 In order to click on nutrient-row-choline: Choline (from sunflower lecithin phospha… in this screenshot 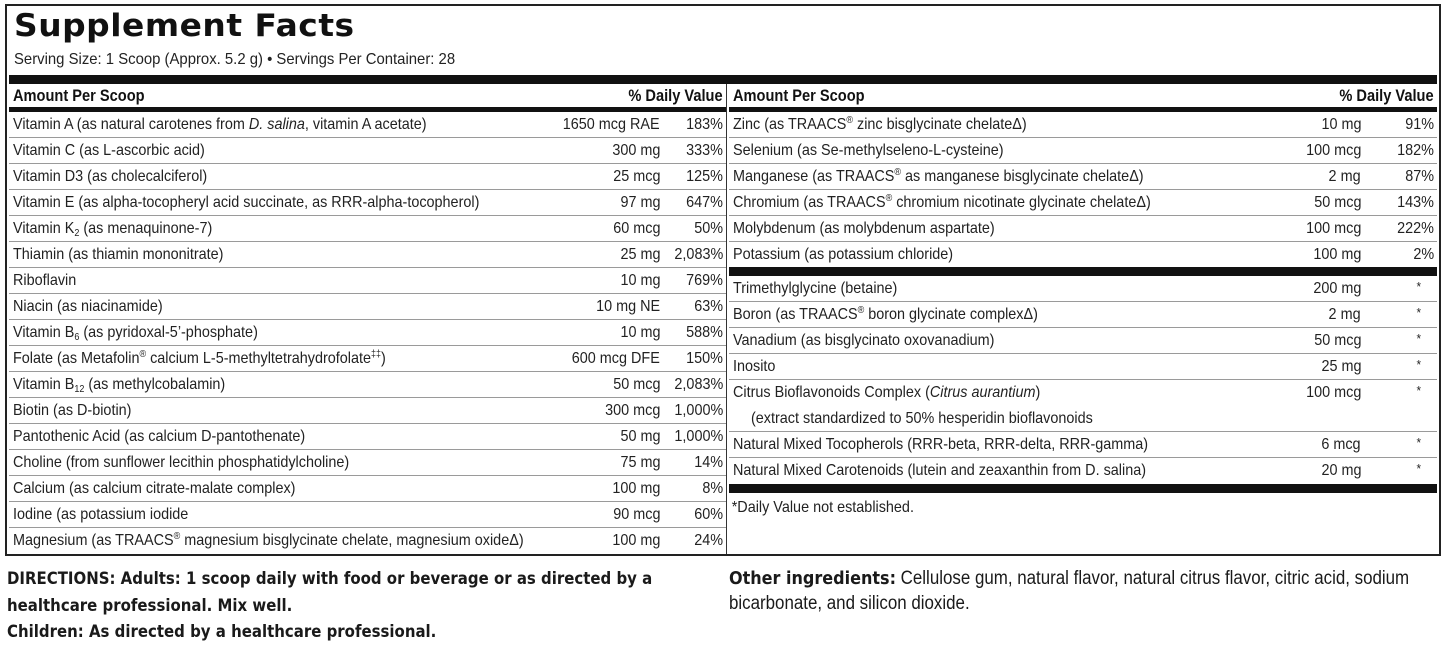, I will do `click(367, 463)`.